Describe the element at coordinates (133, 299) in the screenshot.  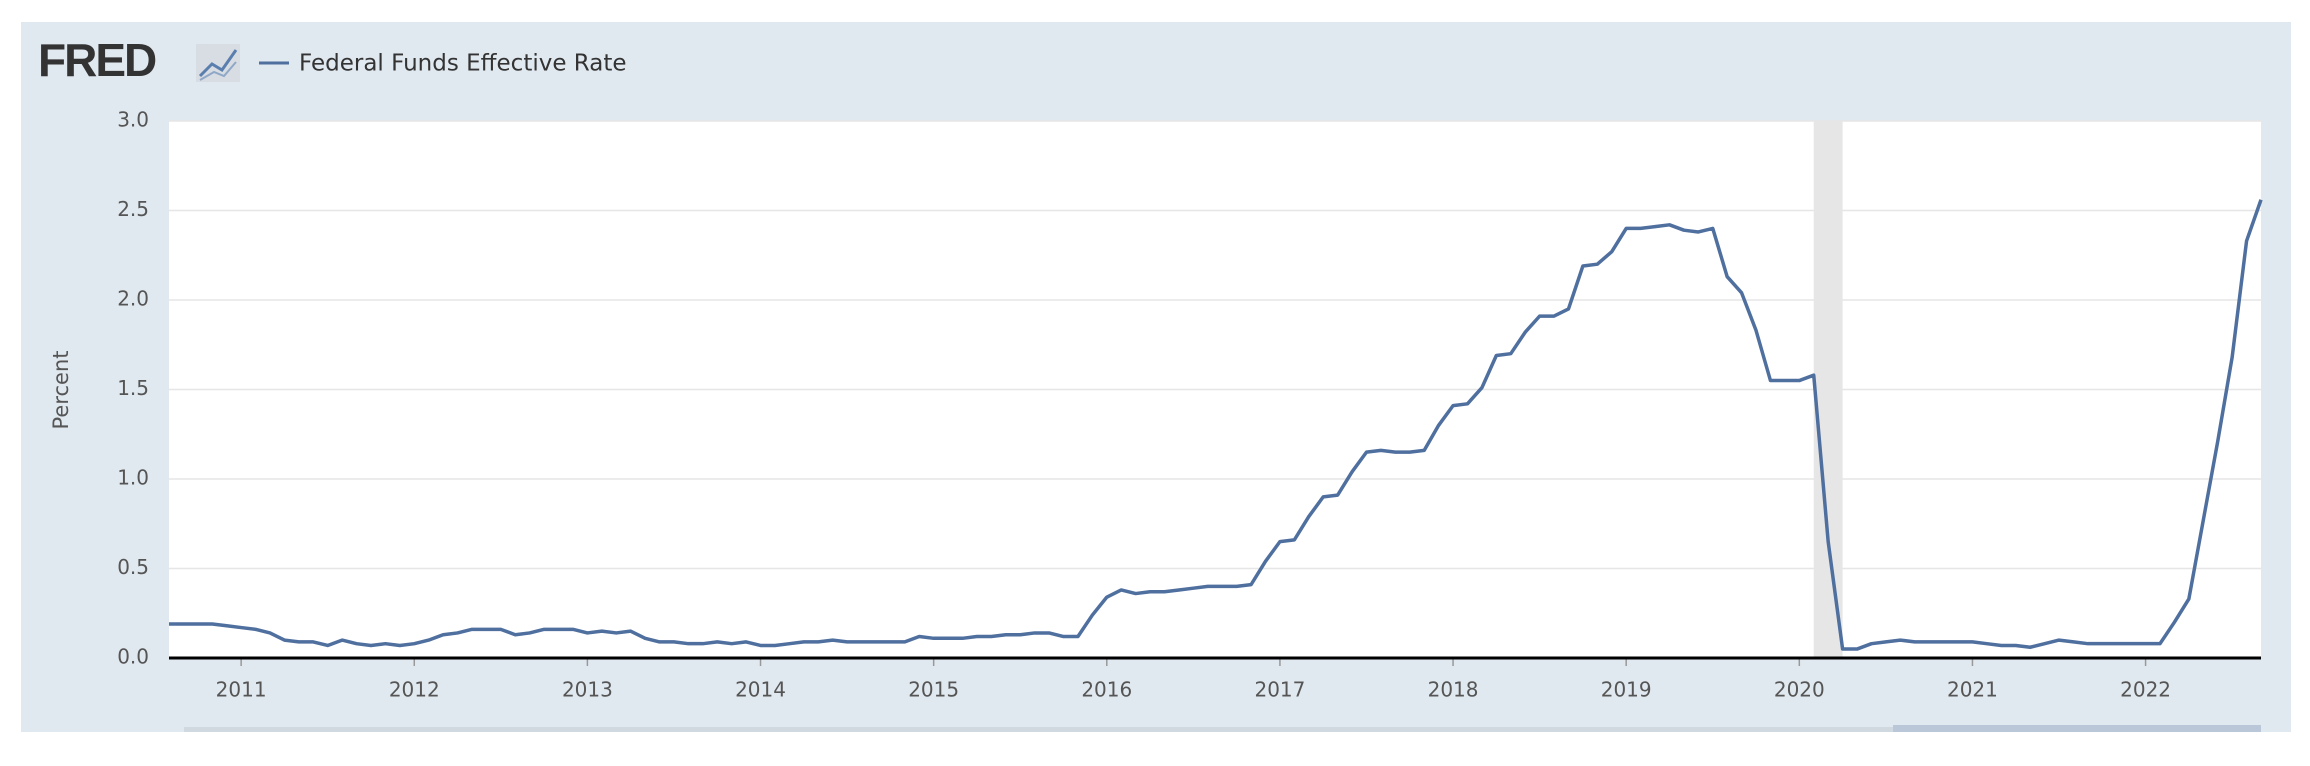
I see `y-tick-label: 2.0` at that location.